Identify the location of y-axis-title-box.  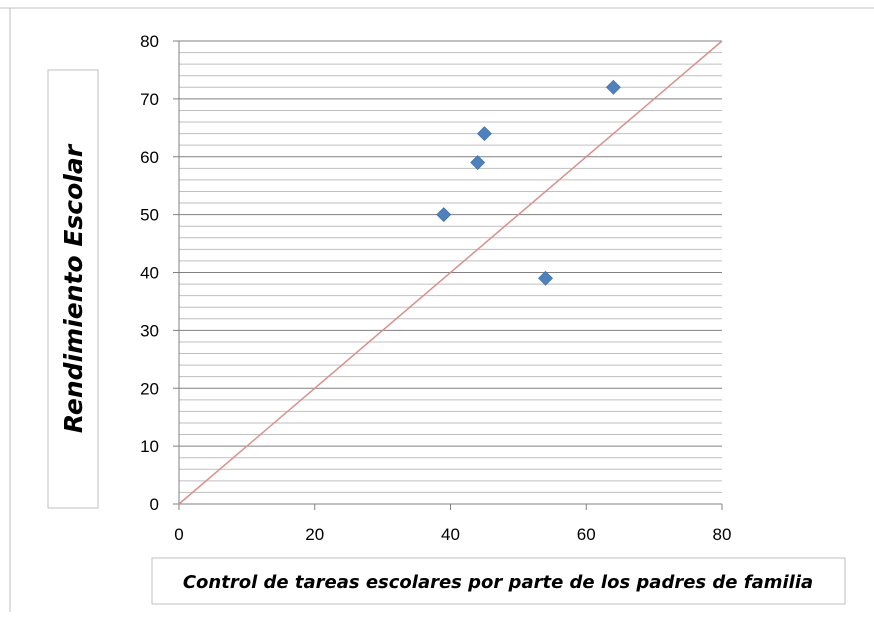
(73, 289).